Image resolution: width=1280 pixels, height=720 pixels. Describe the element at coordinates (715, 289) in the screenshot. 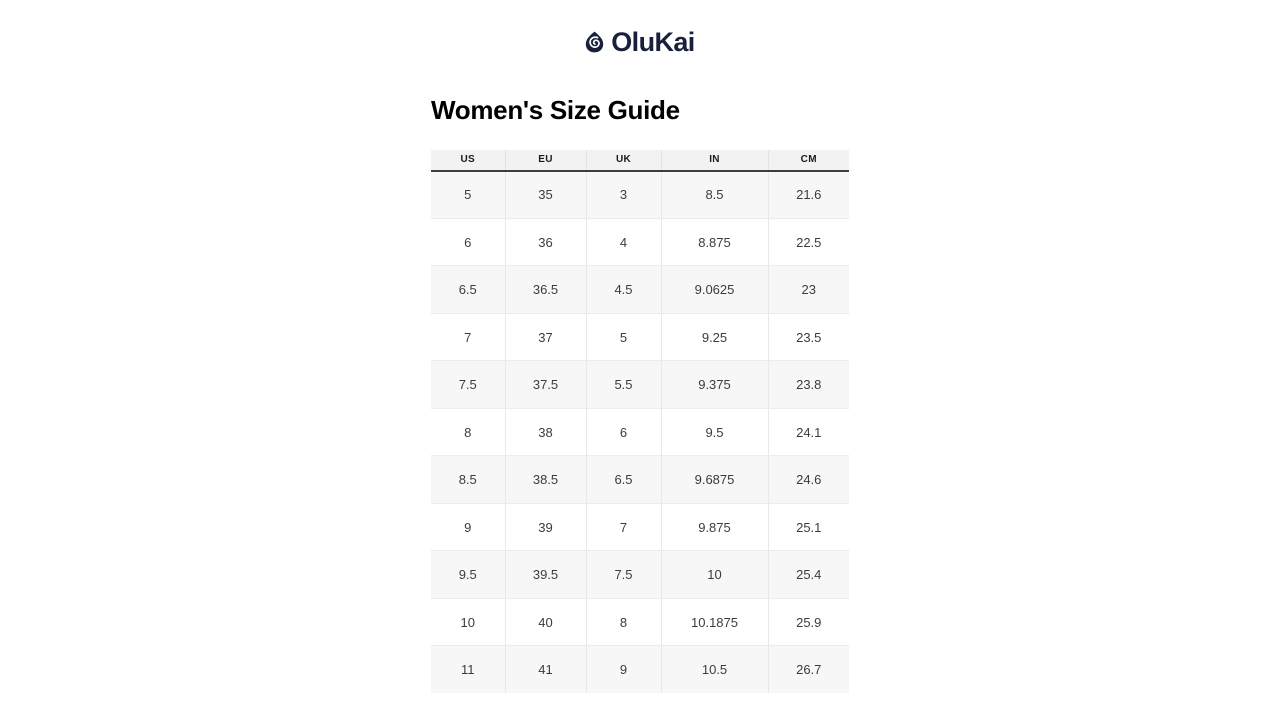

I see `cell-in: 9.0625` at that location.